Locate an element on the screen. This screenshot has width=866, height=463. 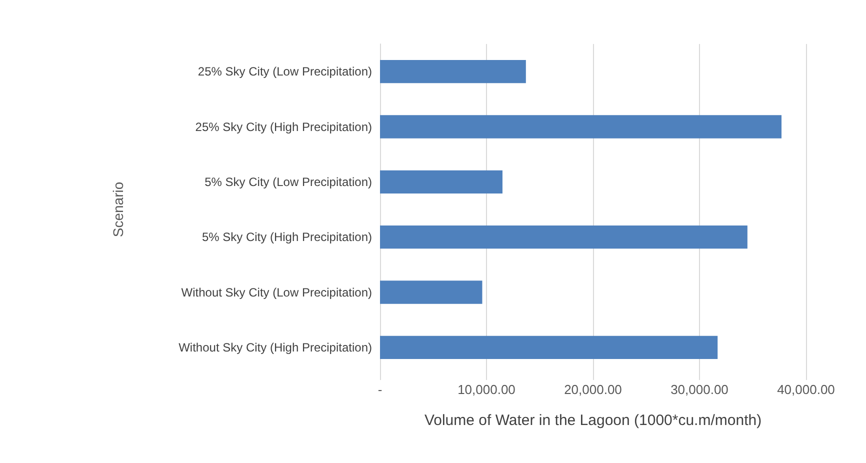
x-tick-label: 20,000.00 is located at coordinates (593, 389).